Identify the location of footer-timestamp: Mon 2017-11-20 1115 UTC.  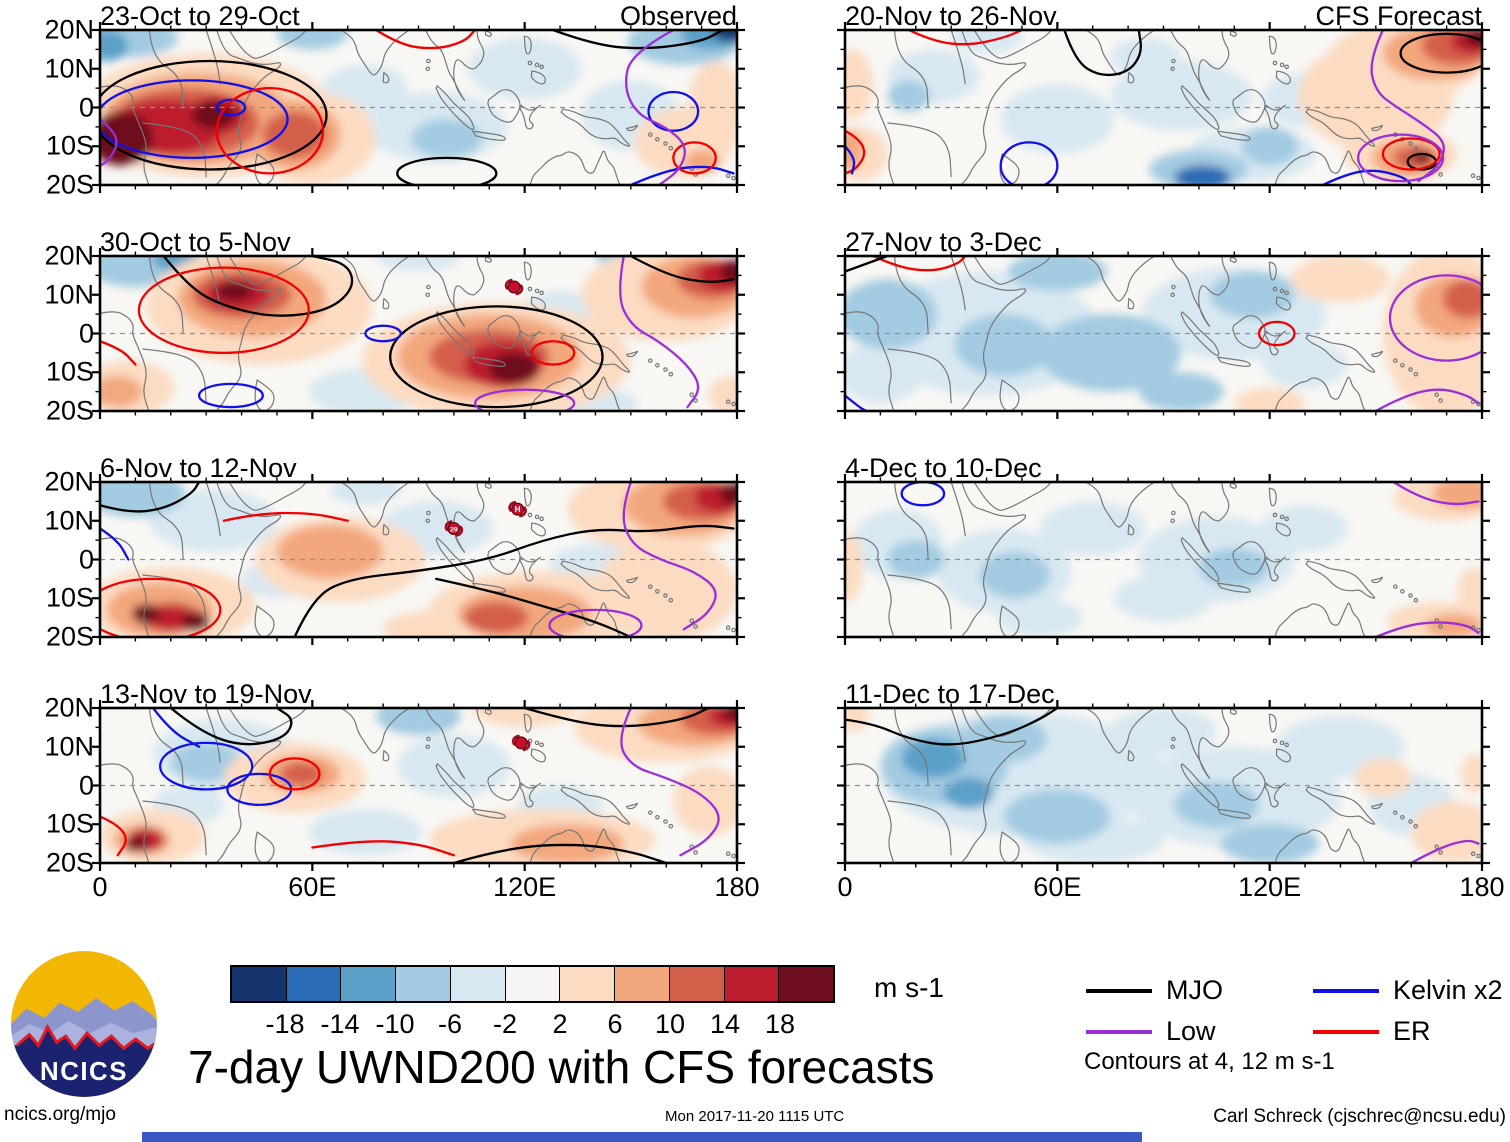
(755, 1116).